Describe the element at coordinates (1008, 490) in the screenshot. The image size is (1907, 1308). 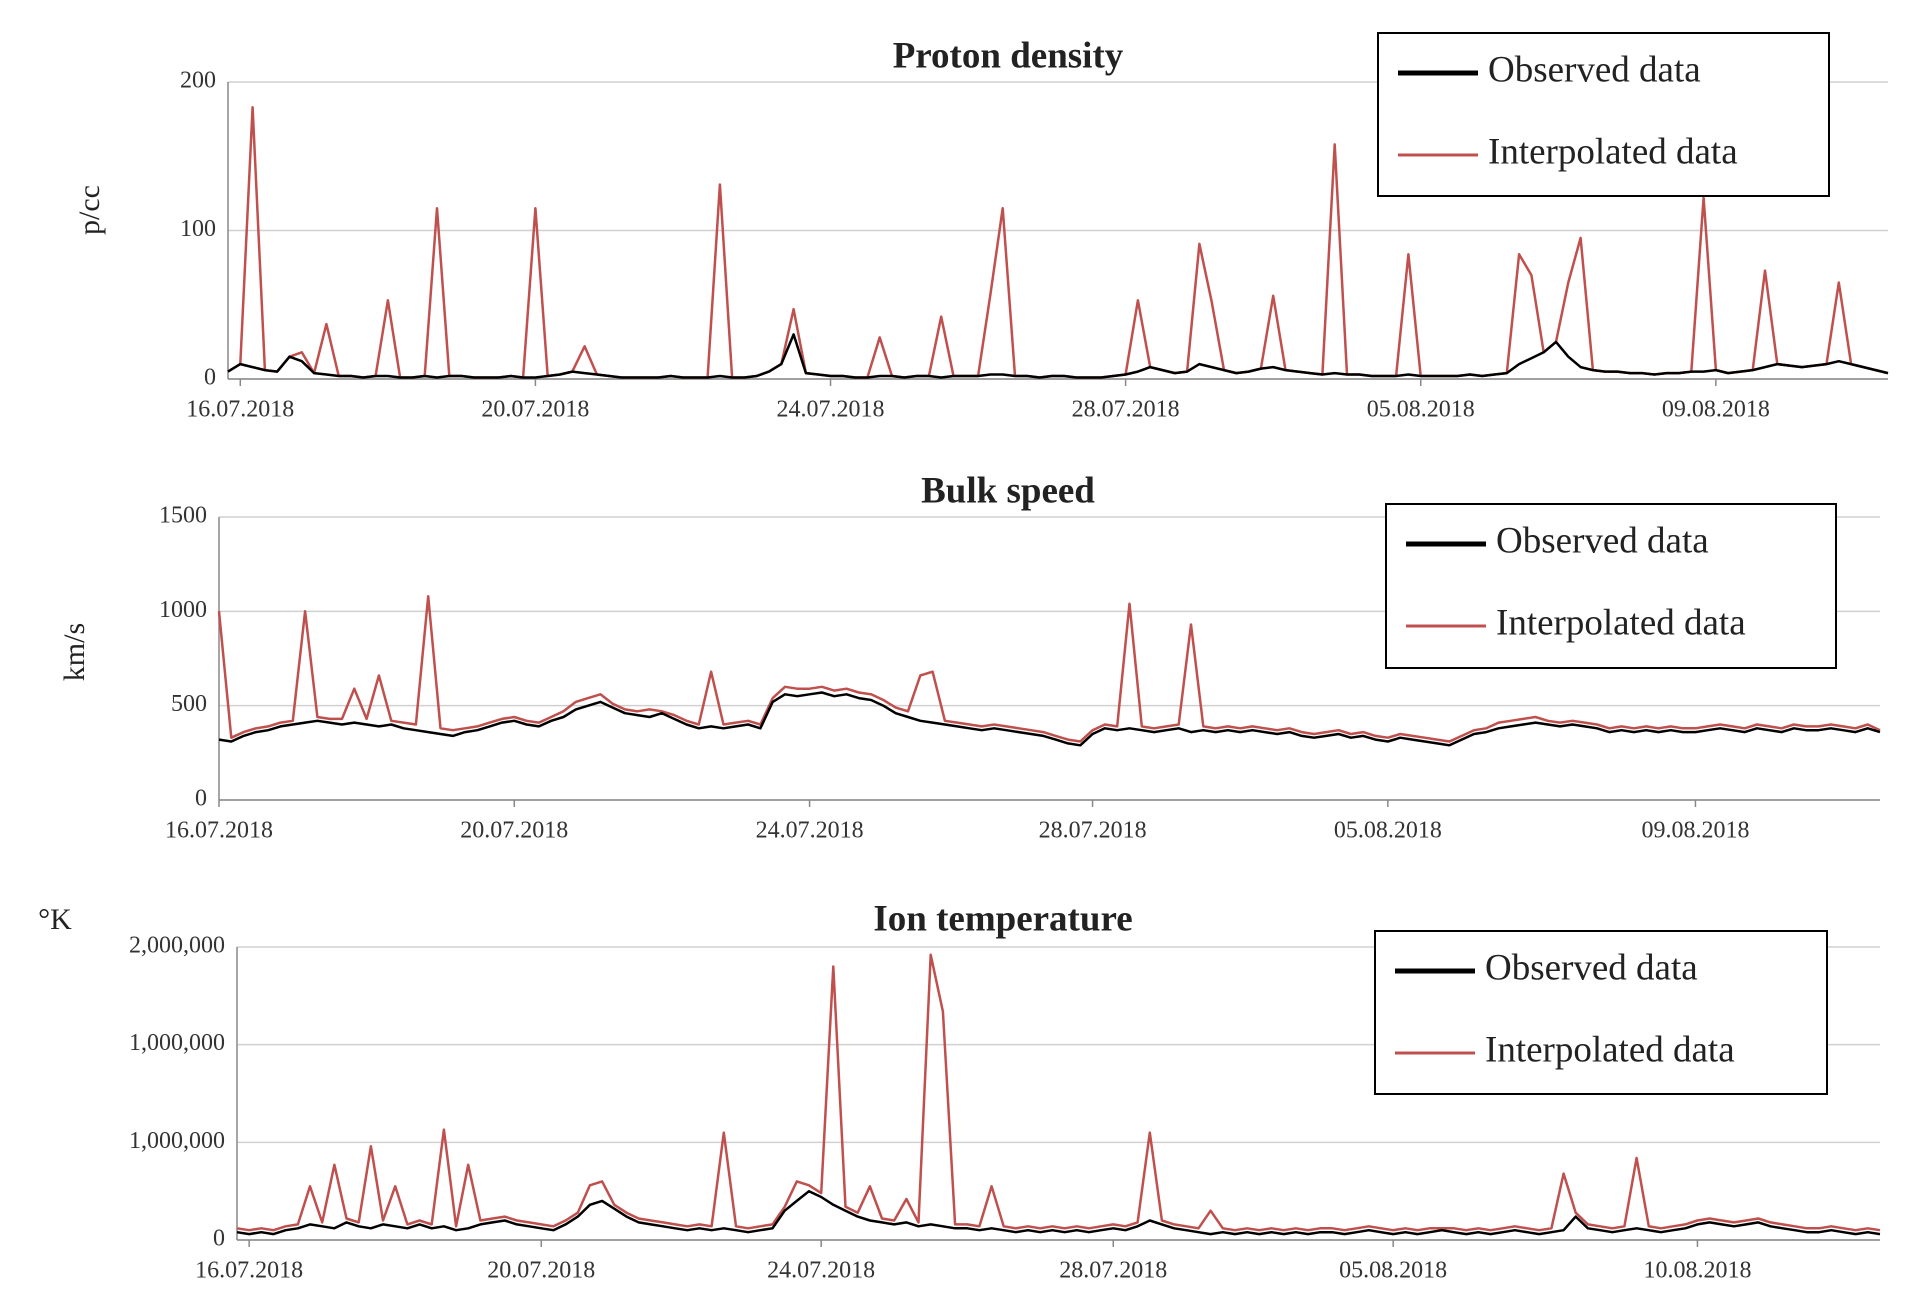
I see `chart-title: Bulk speed` at that location.